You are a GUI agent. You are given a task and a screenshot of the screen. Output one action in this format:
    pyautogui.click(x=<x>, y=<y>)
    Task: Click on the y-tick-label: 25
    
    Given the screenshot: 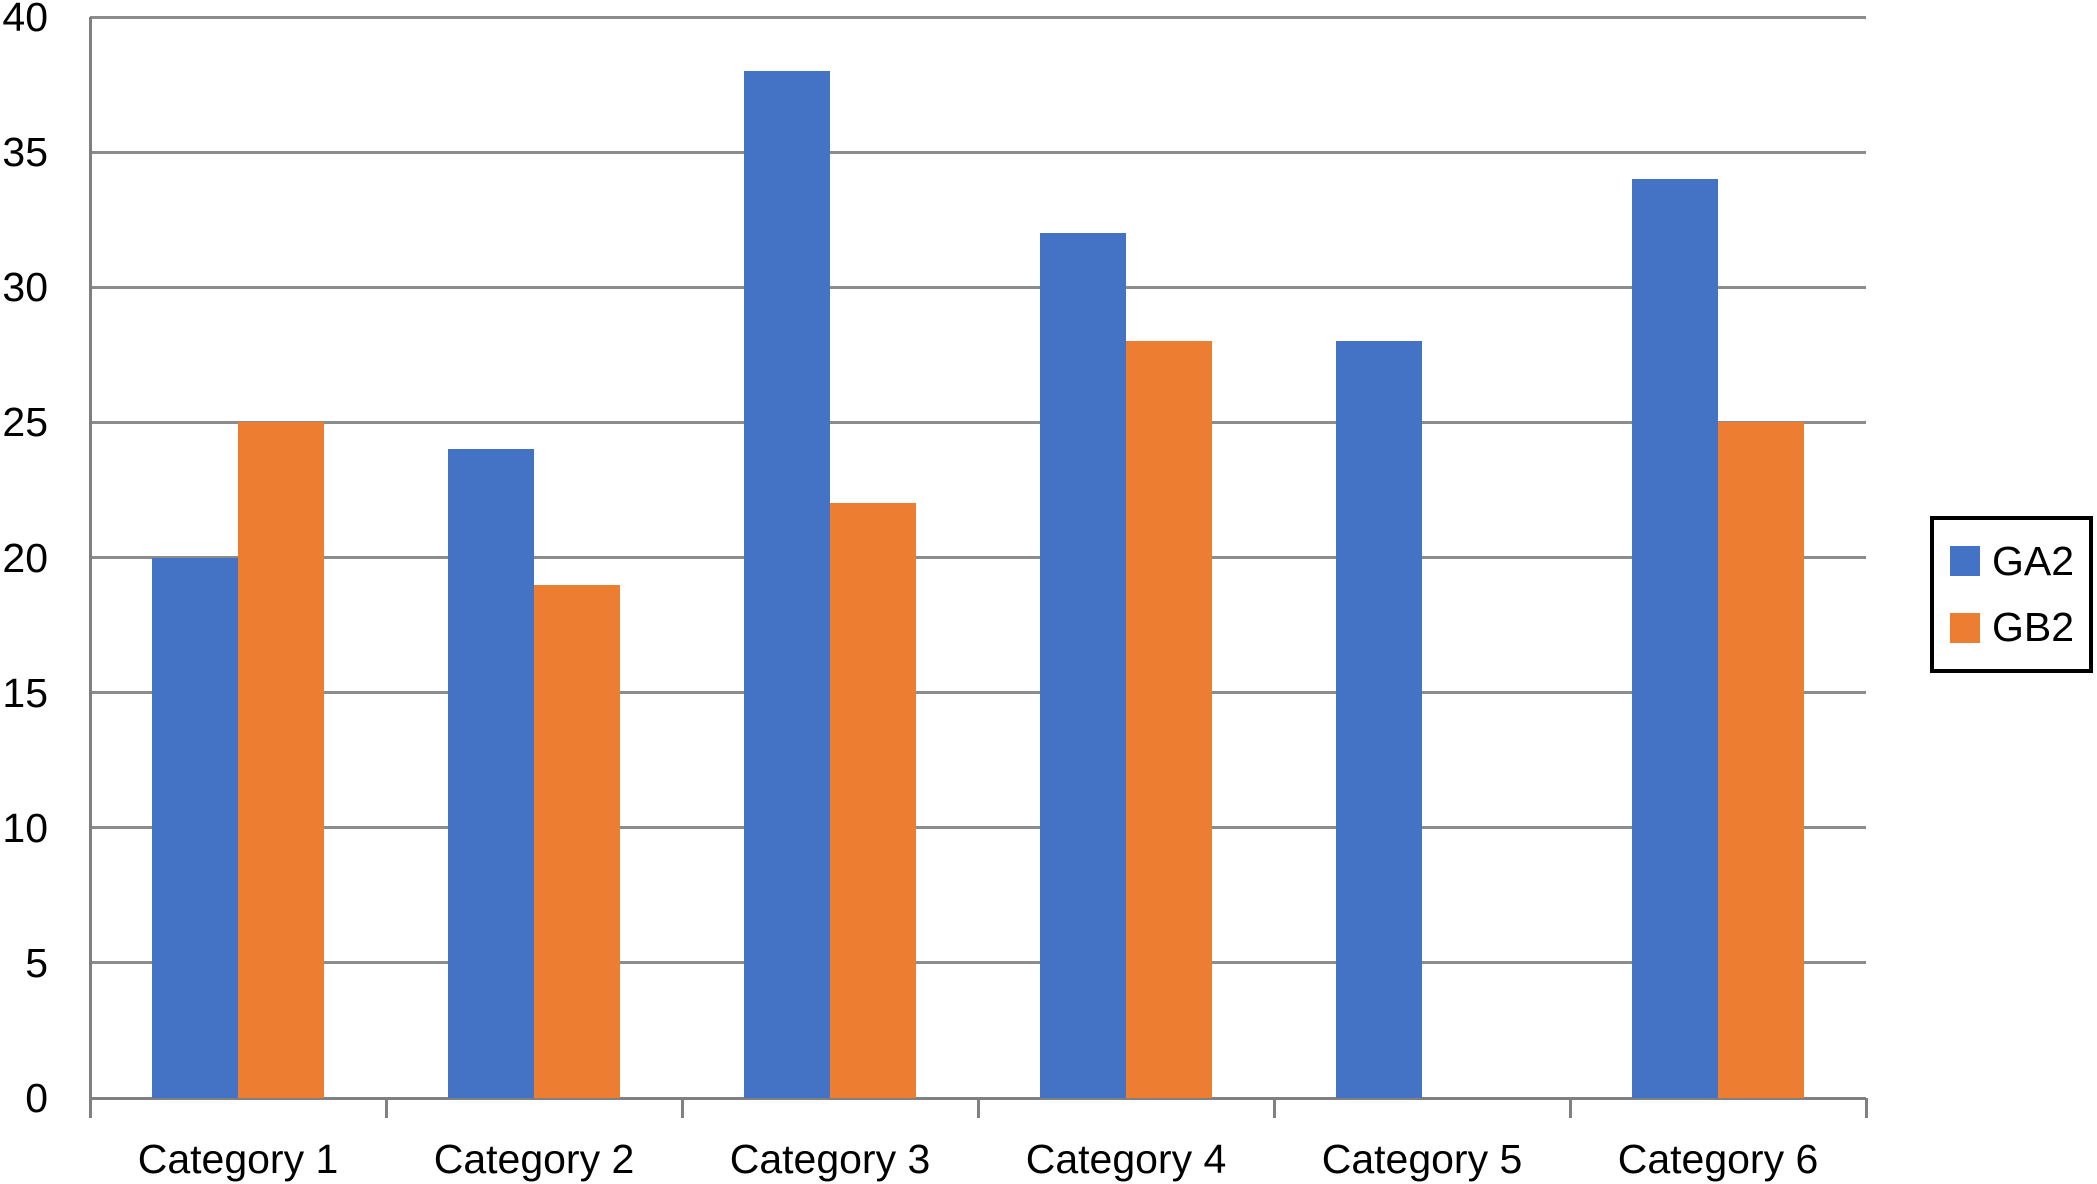 What is the action you would take?
    pyautogui.click(x=25, y=422)
    